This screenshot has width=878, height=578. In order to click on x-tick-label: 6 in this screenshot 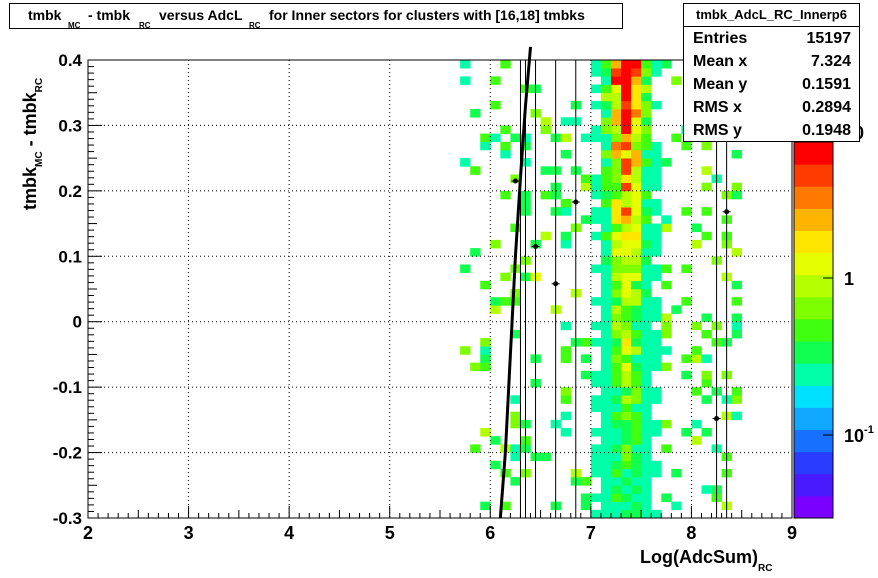, I will do `click(490, 533)`.